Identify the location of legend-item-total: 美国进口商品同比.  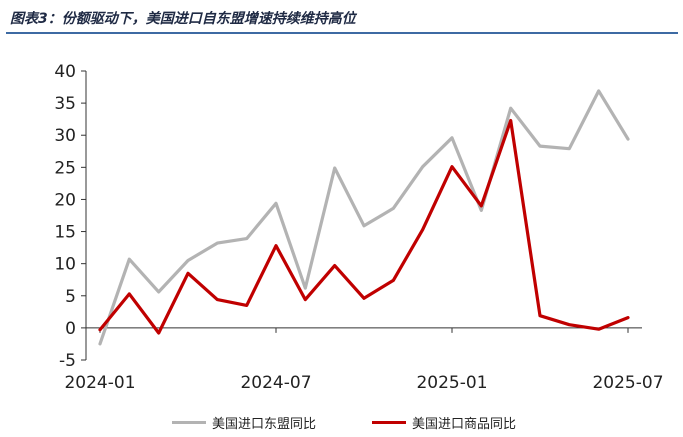
(444, 422).